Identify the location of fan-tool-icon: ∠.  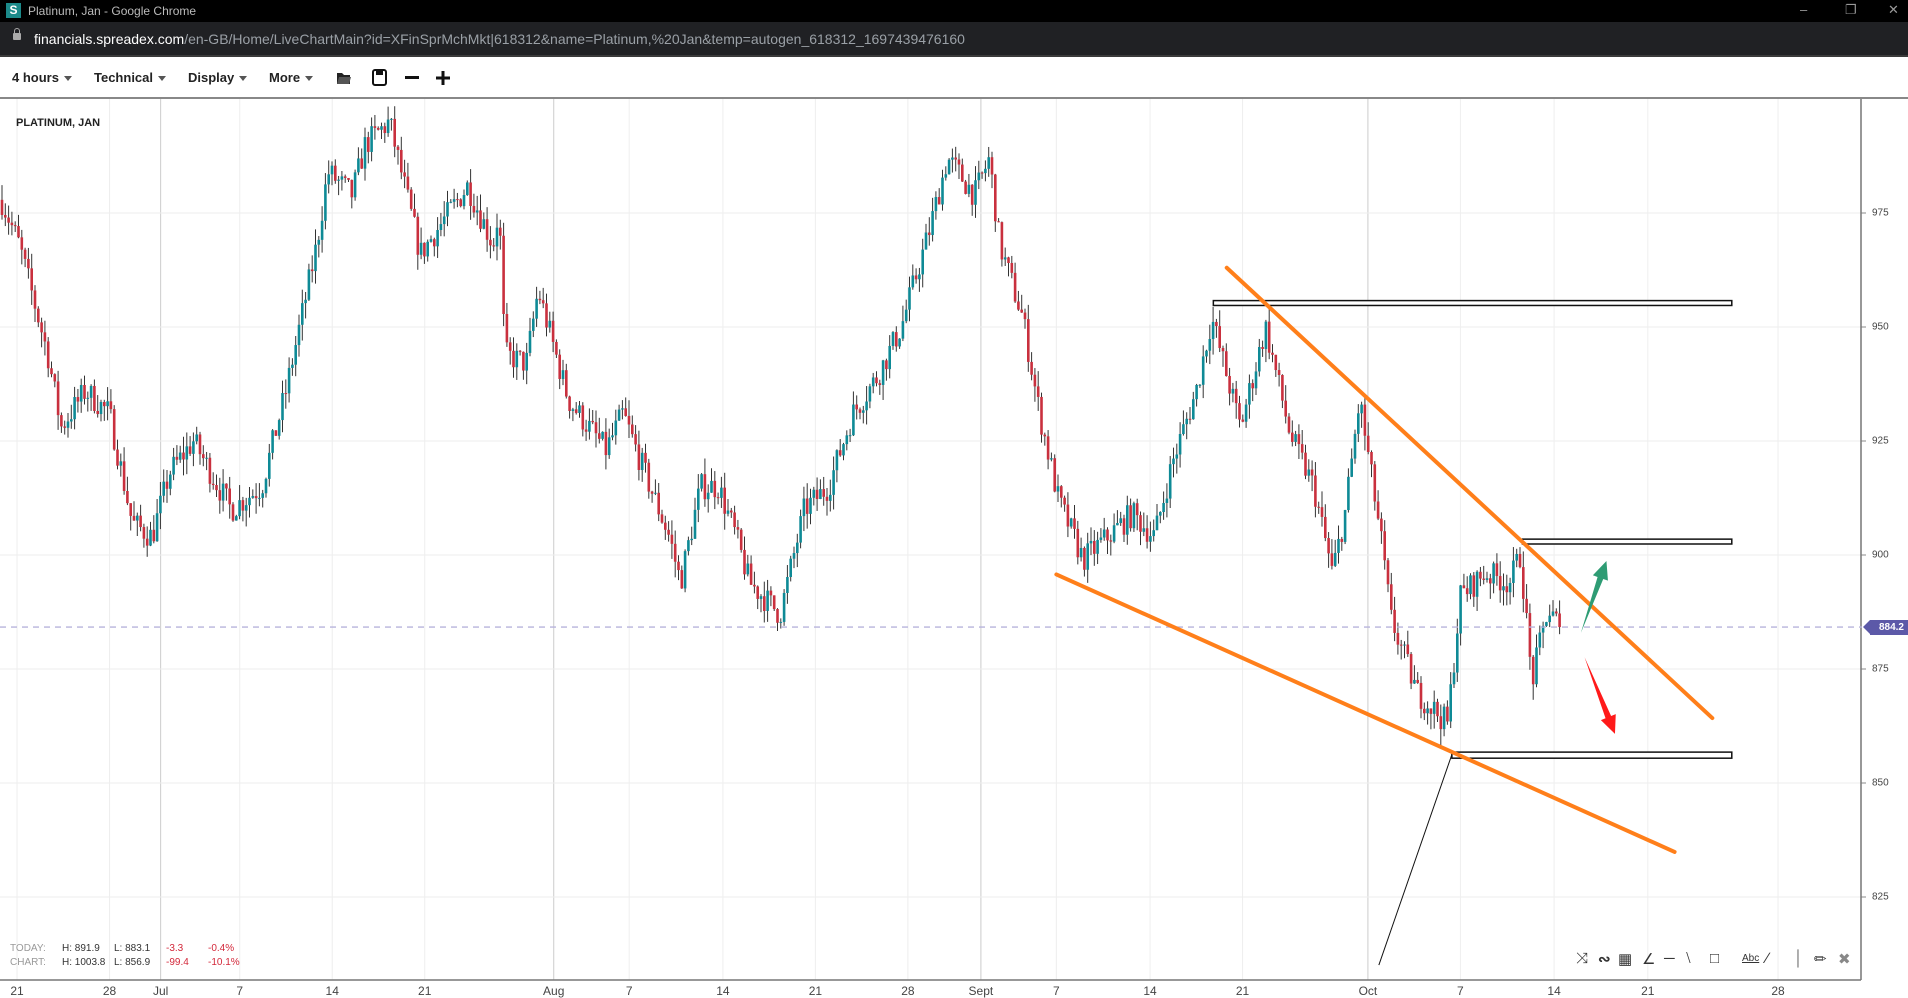
(1649, 959).